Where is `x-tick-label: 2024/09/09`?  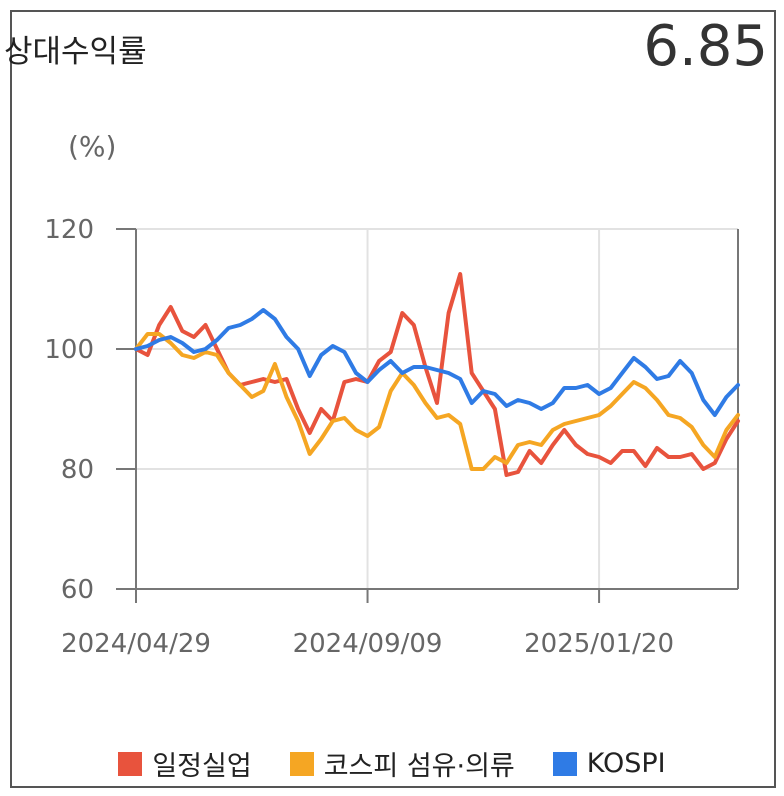
x-tick-label: 2024/09/09 is located at coordinates (368, 644).